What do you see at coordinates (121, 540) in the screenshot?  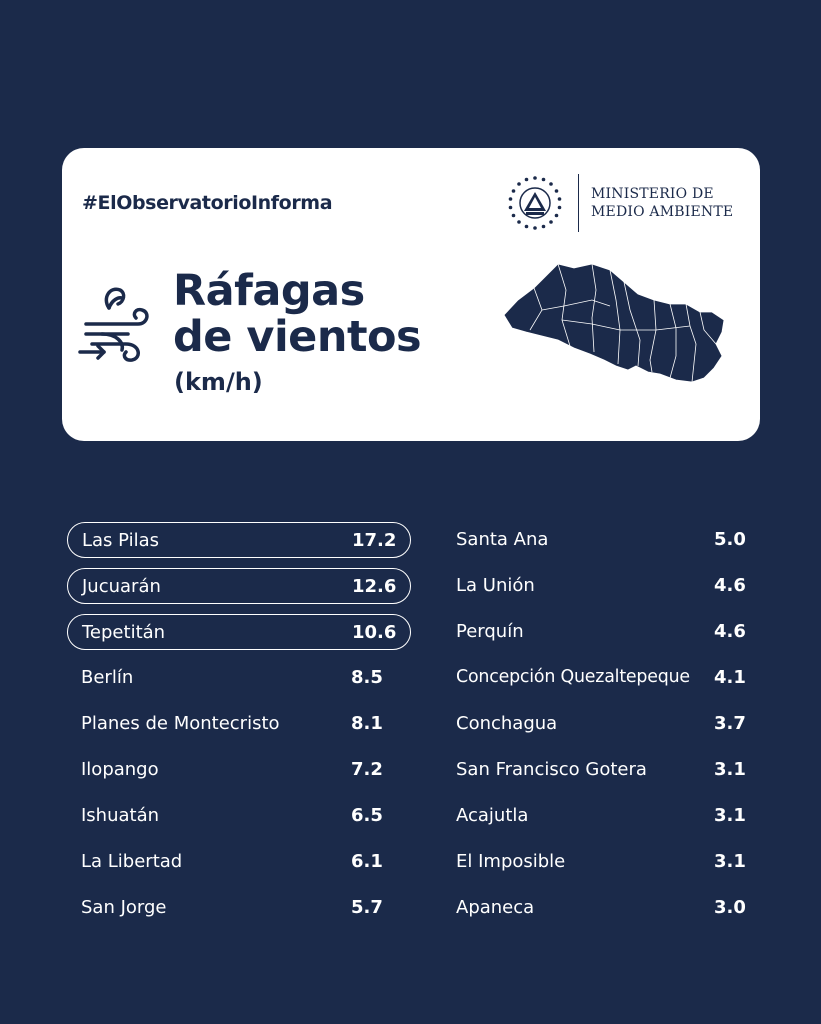 I see `station-name: Las Pilas` at bounding box center [121, 540].